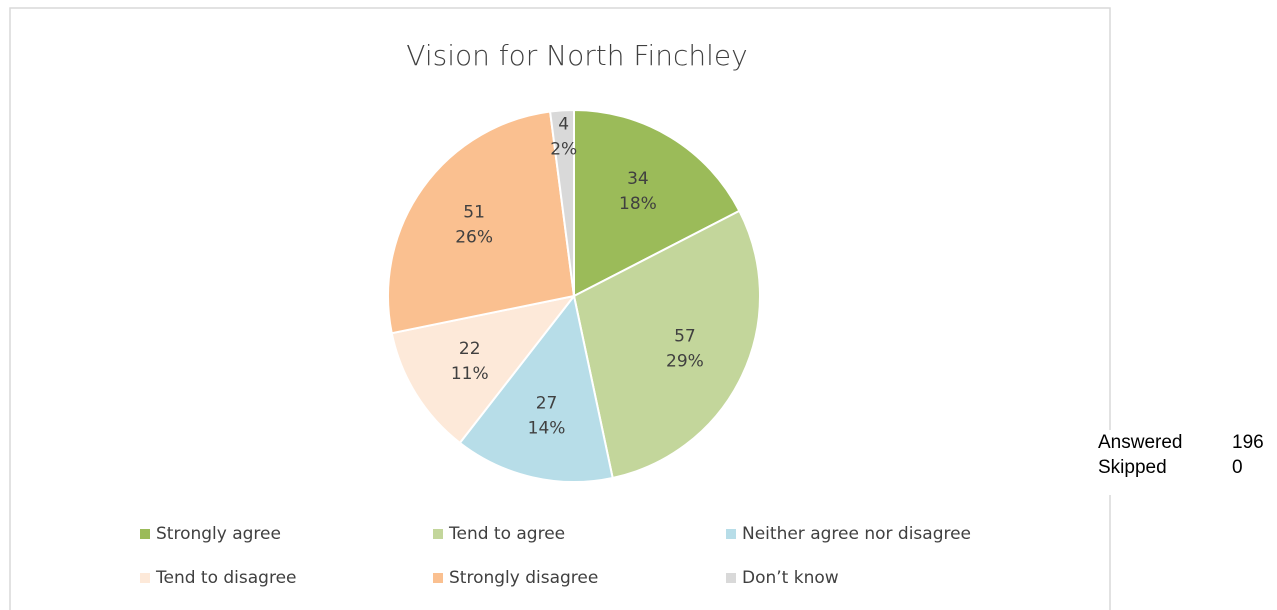  Describe the element at coordinates (547, 429) in the screenshot. I see `data-label: 14%` at that location.